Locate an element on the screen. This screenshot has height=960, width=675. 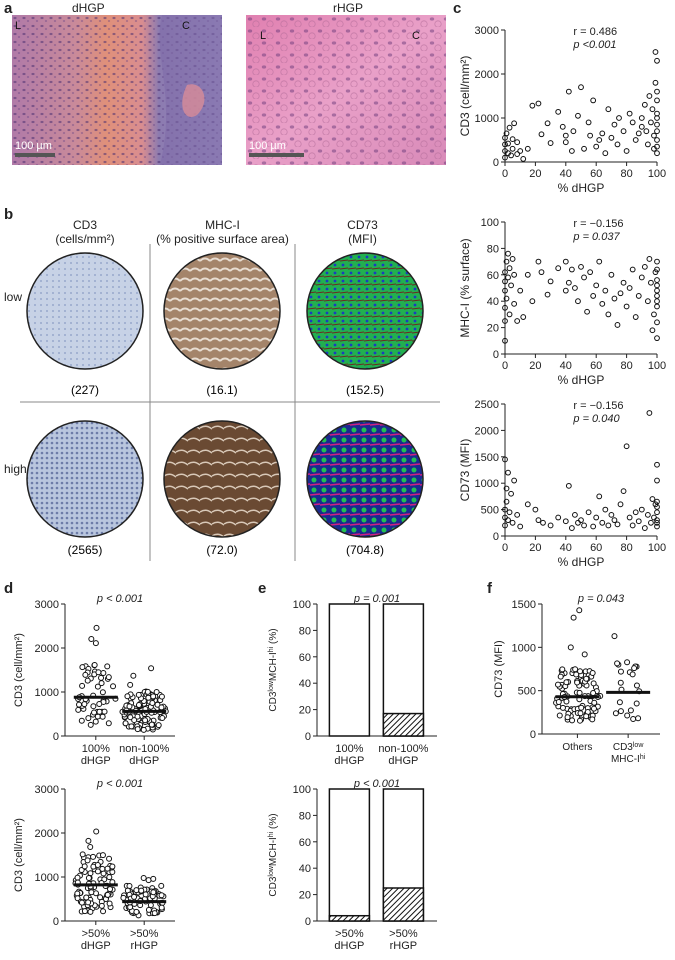
tma-col-subtitle: (MFI) is located at coordinates (362, 239).